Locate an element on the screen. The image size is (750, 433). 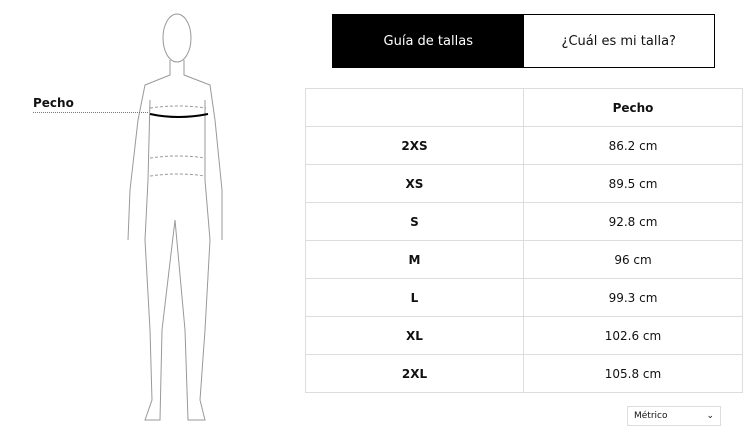
tab-size-guide: Guía de tallas is located at coordinates (428, 41).